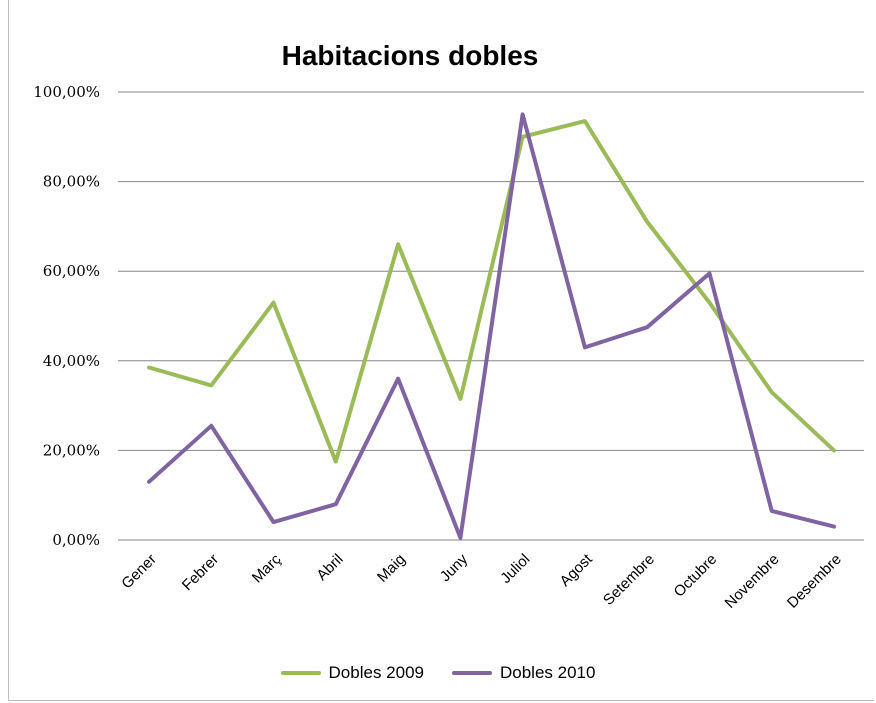 Image resolution: width=876 pixels, height=703 pixels. I want to click on x-tick-label: Maig, so click(391, 568).